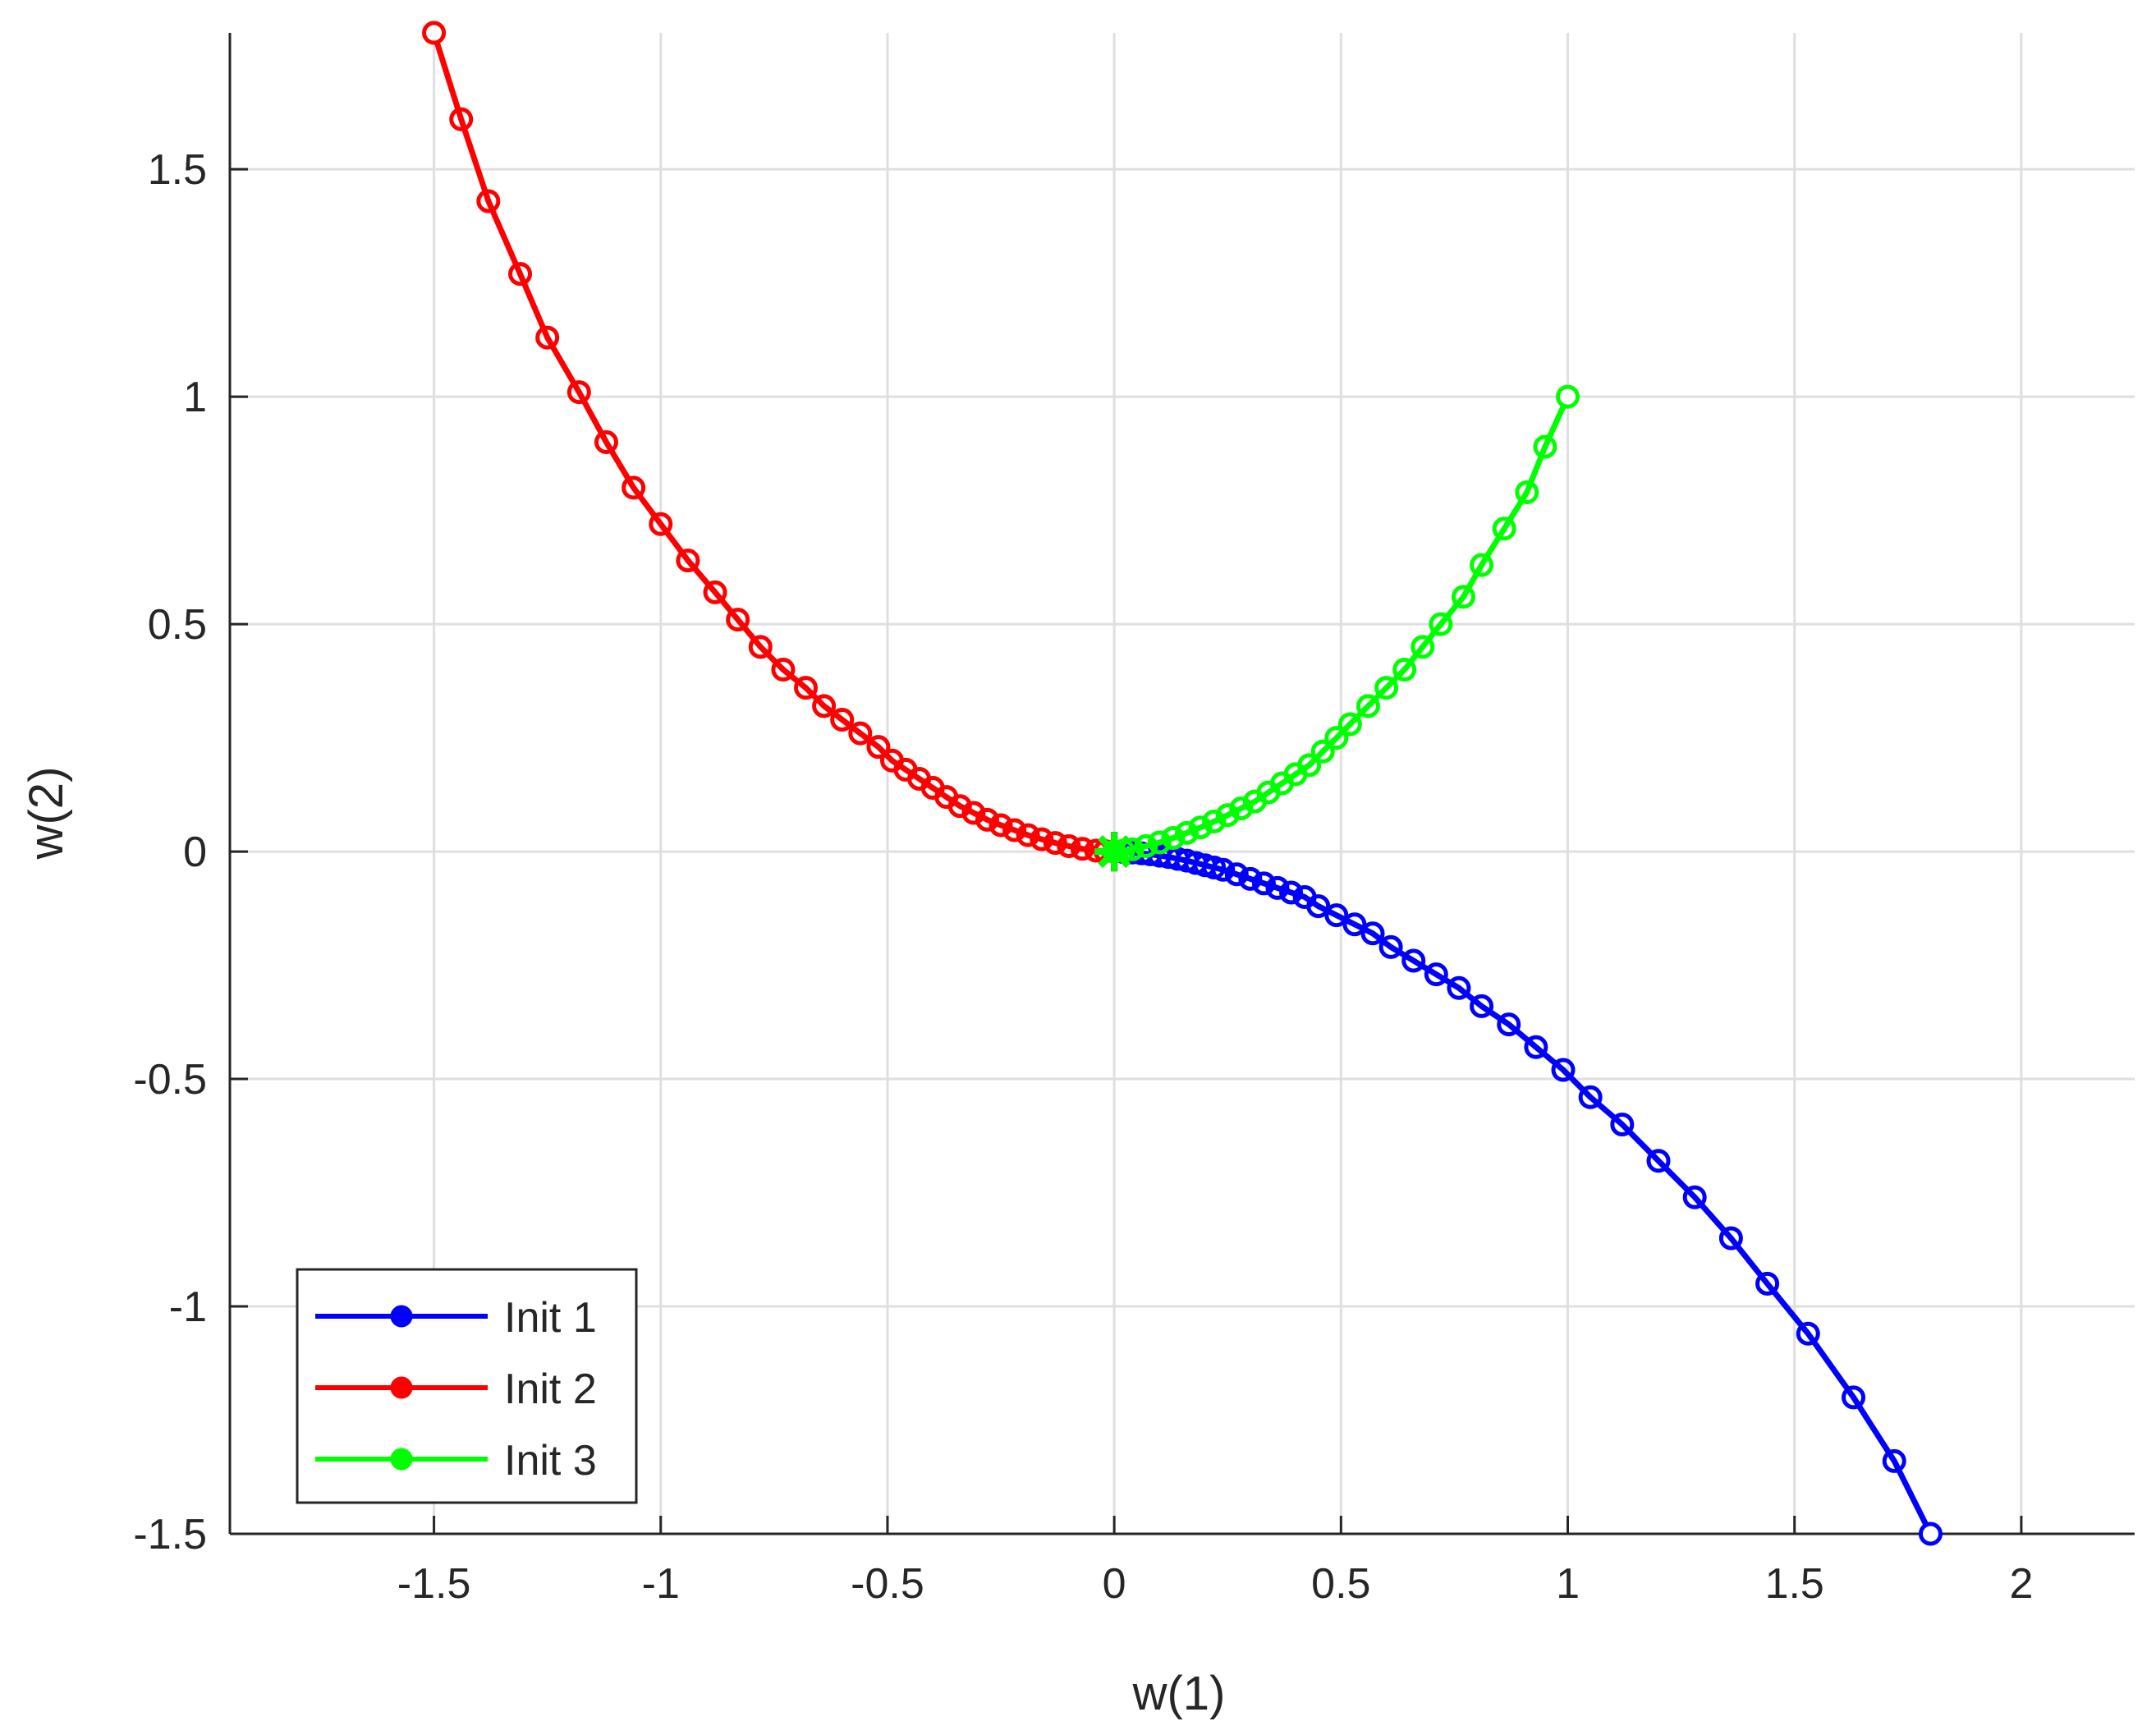  What do you see at coordinates (456, 1461) in the screenshot?
I see `legend-item-init-3: Init 3` at bounding box center [456, 1461].